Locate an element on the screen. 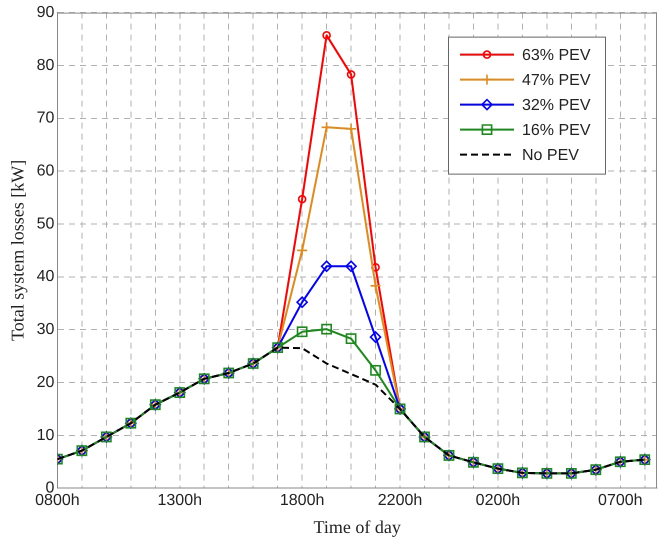 The image size is (667, 547). y-tick-label: 60 is located at coordinates (45, 171).